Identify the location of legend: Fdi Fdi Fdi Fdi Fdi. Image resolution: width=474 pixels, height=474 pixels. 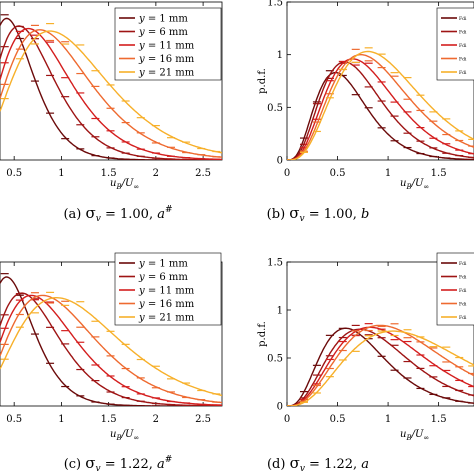
(455, 44).